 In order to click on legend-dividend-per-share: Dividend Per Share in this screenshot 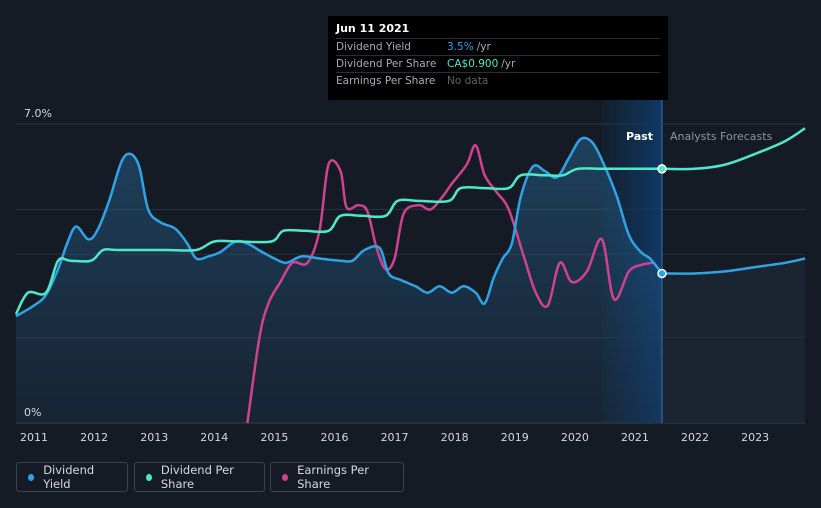, I will do `click(199, 477)`.